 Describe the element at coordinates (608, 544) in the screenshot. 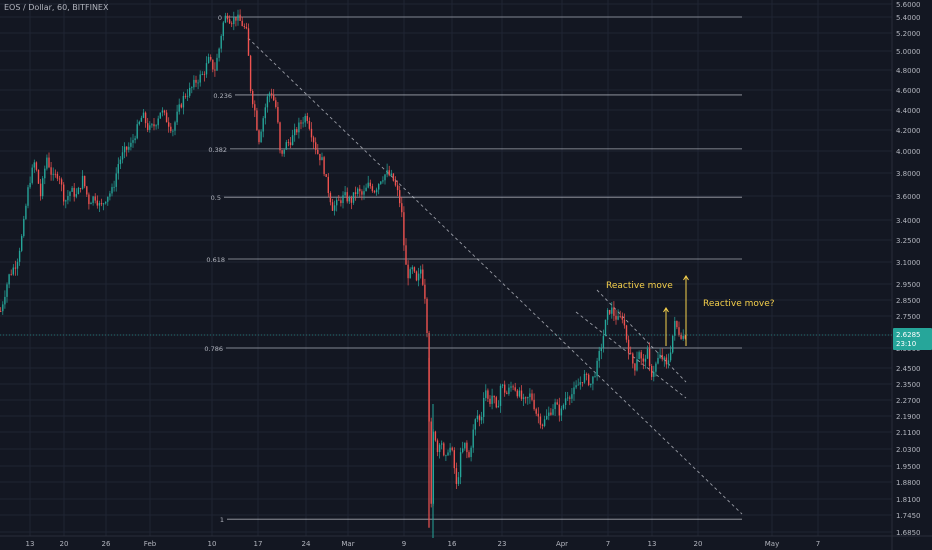

I see `time-tick-label: 7` at that location.